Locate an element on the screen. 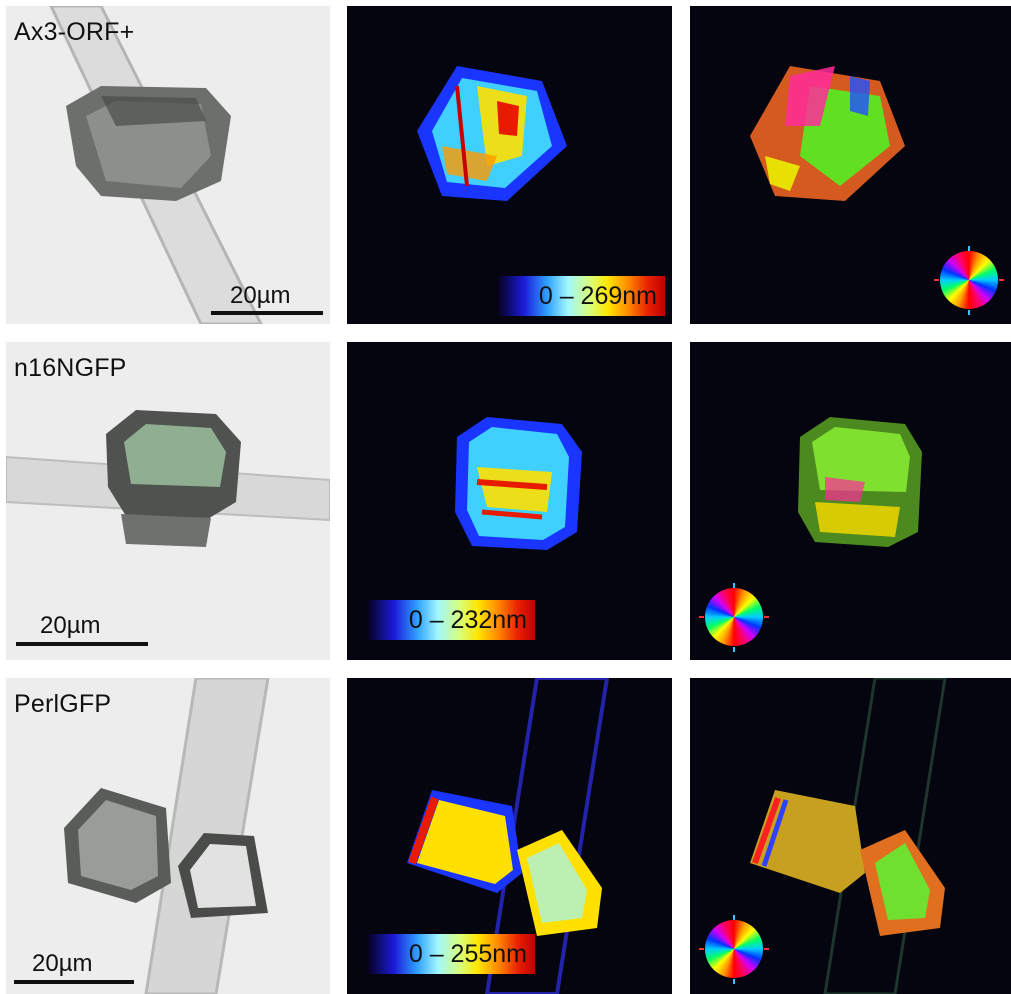  brightfield-panel-n16: n16NGFP 20µm is located at coordinates (168, 501).